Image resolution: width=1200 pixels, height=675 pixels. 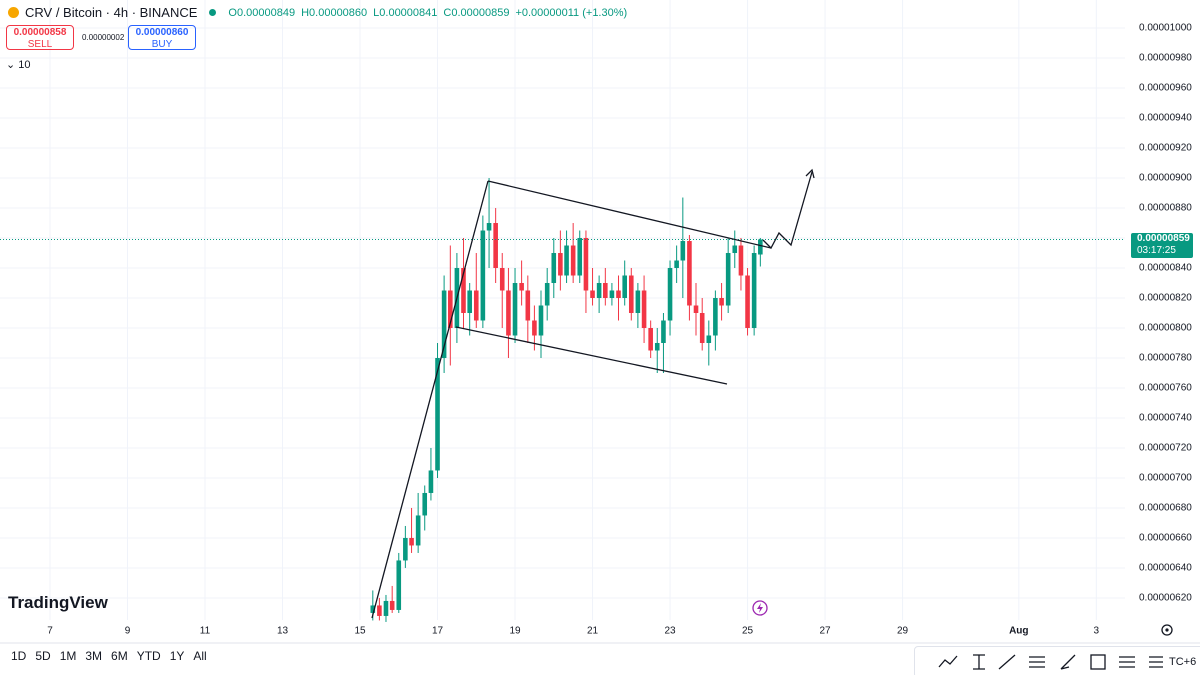 I want to click on x-tick-label: 19, so click(x=515, y=631).